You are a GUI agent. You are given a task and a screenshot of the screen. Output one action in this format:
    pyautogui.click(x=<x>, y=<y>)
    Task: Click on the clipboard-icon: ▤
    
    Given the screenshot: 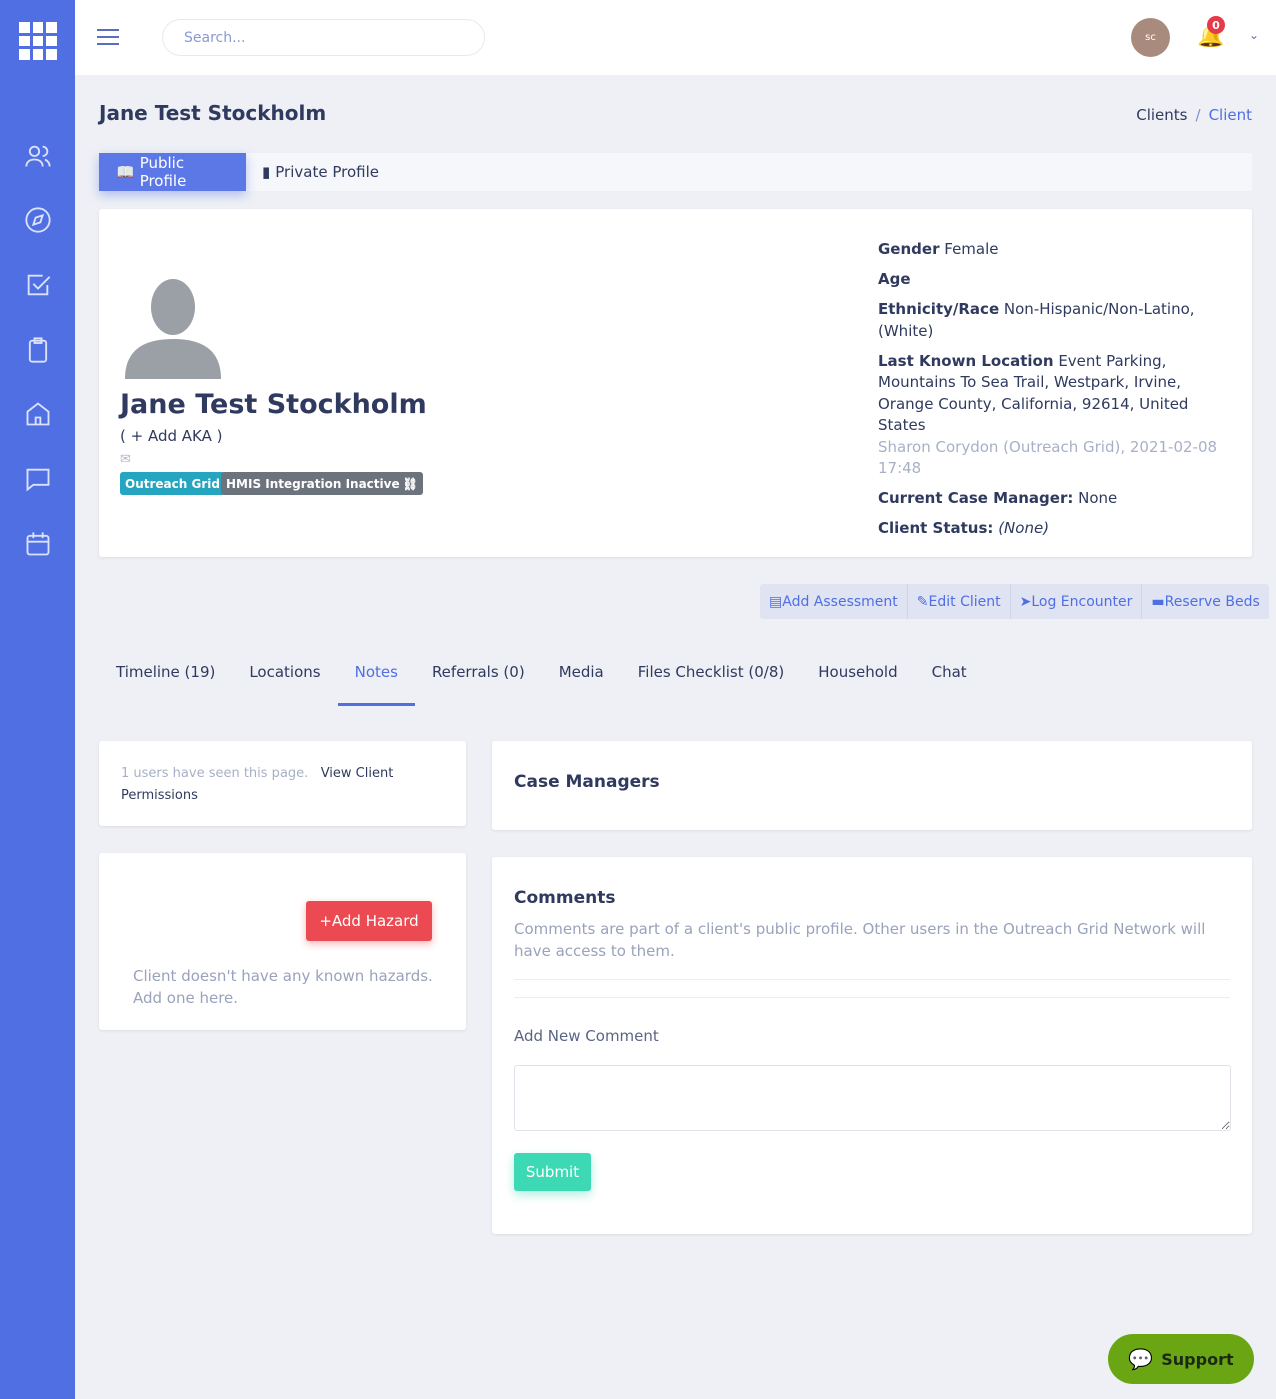 What is the action you would take?
    pyautogui.click(x=776, y=601)
    